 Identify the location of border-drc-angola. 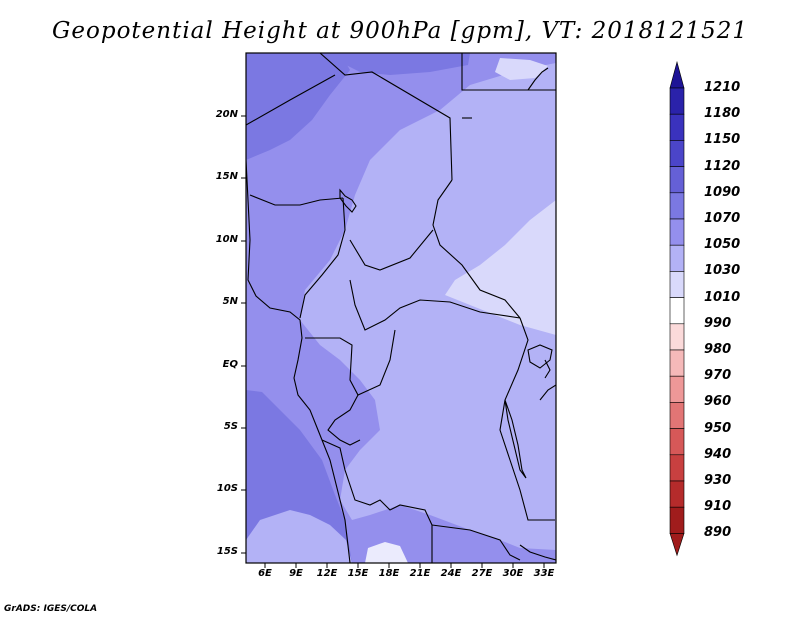
(377, 501).